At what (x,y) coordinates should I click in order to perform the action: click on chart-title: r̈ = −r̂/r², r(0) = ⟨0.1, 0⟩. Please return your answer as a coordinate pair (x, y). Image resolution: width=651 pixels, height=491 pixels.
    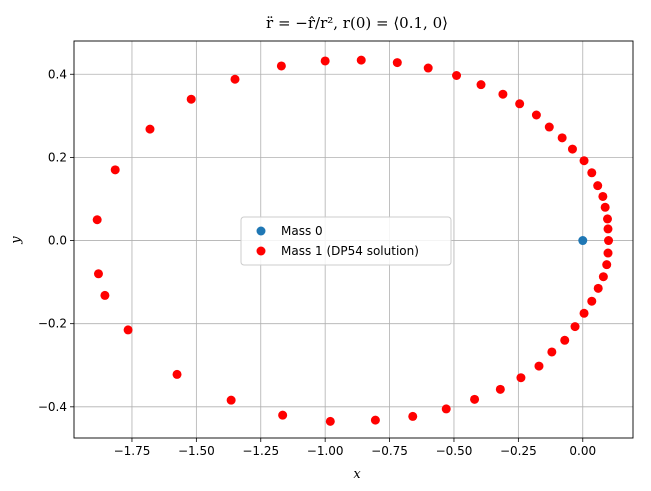
    Looking at the image, I should click on (357, 23).